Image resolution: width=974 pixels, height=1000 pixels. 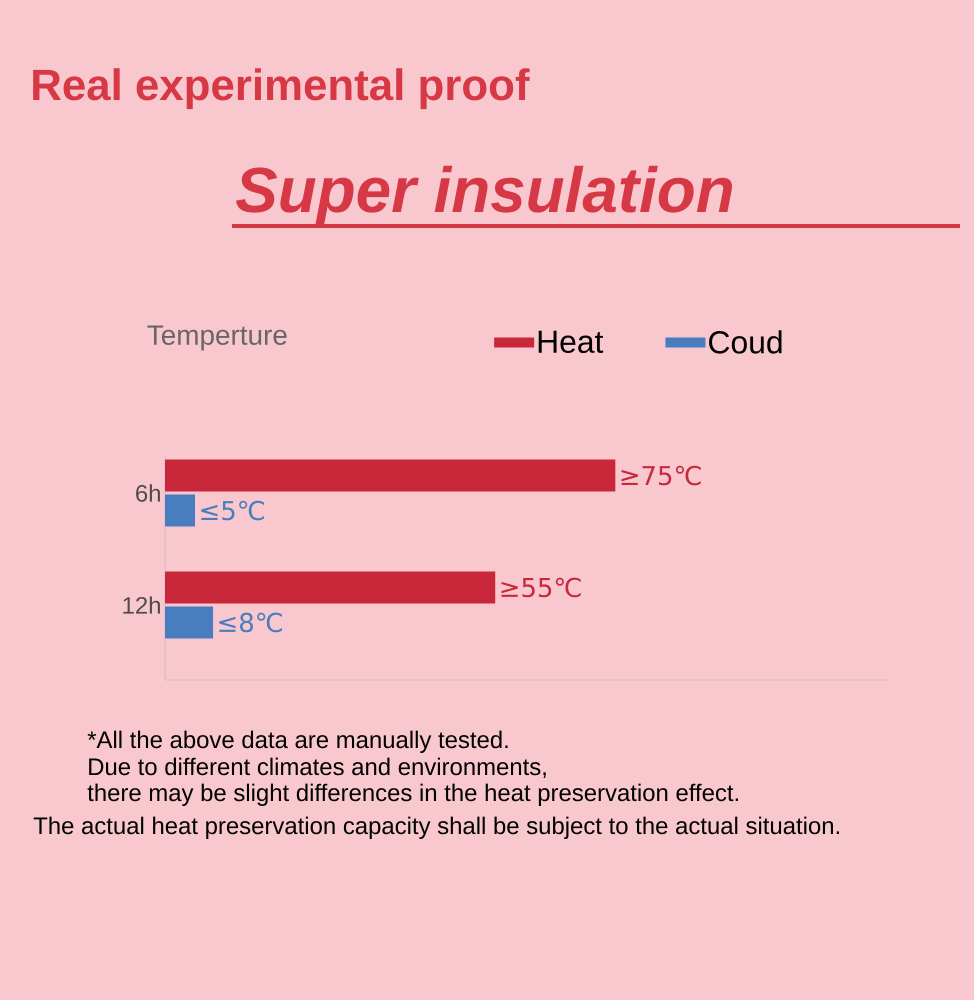 What do you see at coordinates (232, 510) in the screenshot?
I see `data-label: ≤5℃` at bounding box center [232, 510].